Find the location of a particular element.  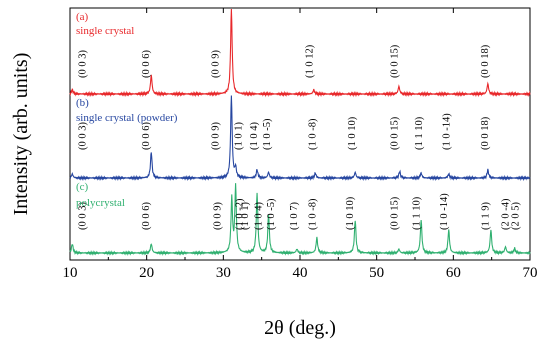

series-tag-2: (b) is located at coordinates (82, 103).